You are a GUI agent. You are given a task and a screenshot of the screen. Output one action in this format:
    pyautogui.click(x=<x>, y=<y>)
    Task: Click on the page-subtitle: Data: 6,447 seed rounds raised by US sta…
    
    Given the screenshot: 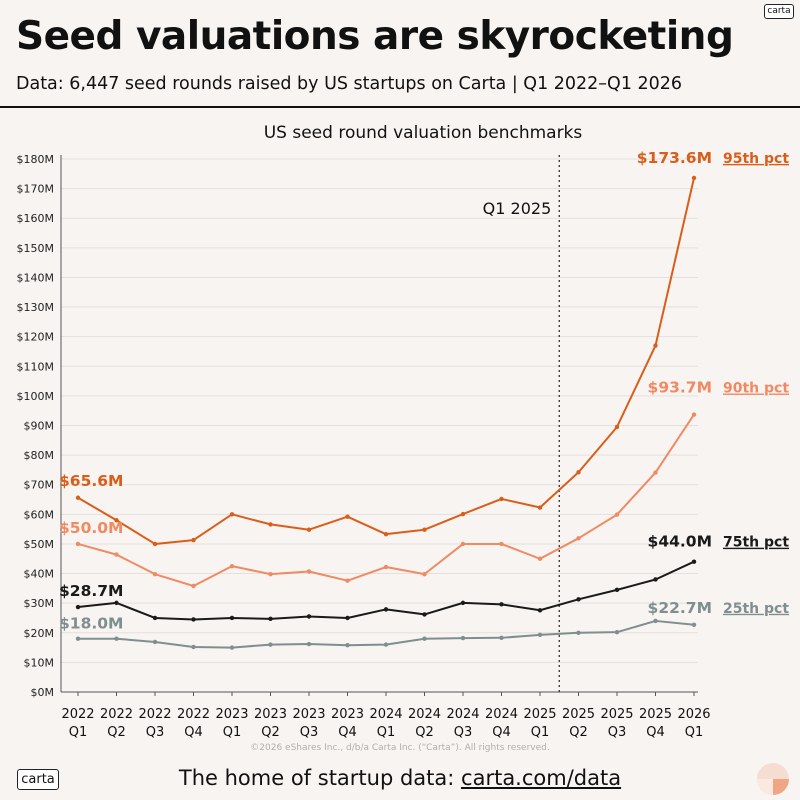 What is the action you would take?
    pyautogui.click(x=349, y=84)
    